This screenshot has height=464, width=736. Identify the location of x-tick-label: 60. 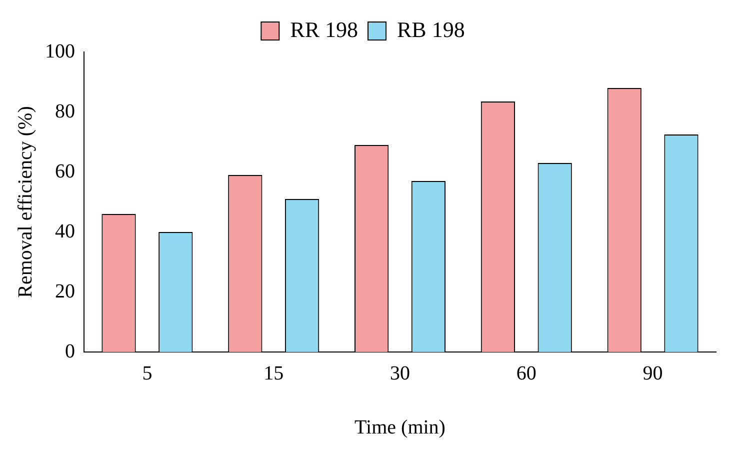
(526, 373).